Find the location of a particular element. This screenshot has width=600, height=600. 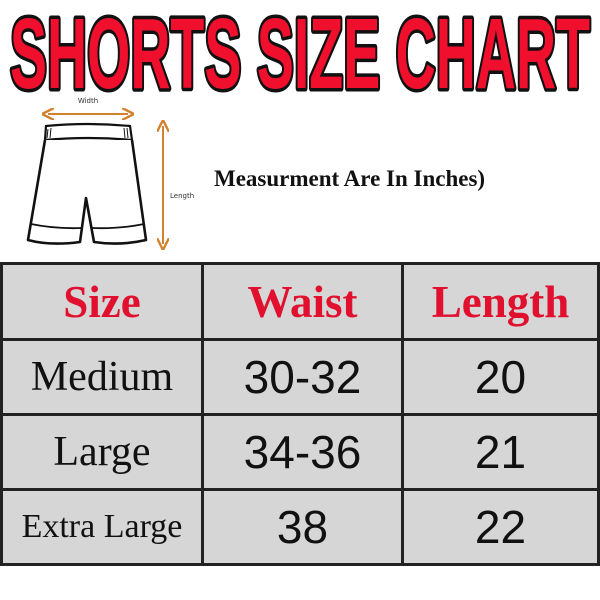

table-row: Medium 30-32 20 is located at coordinates (300, 377).